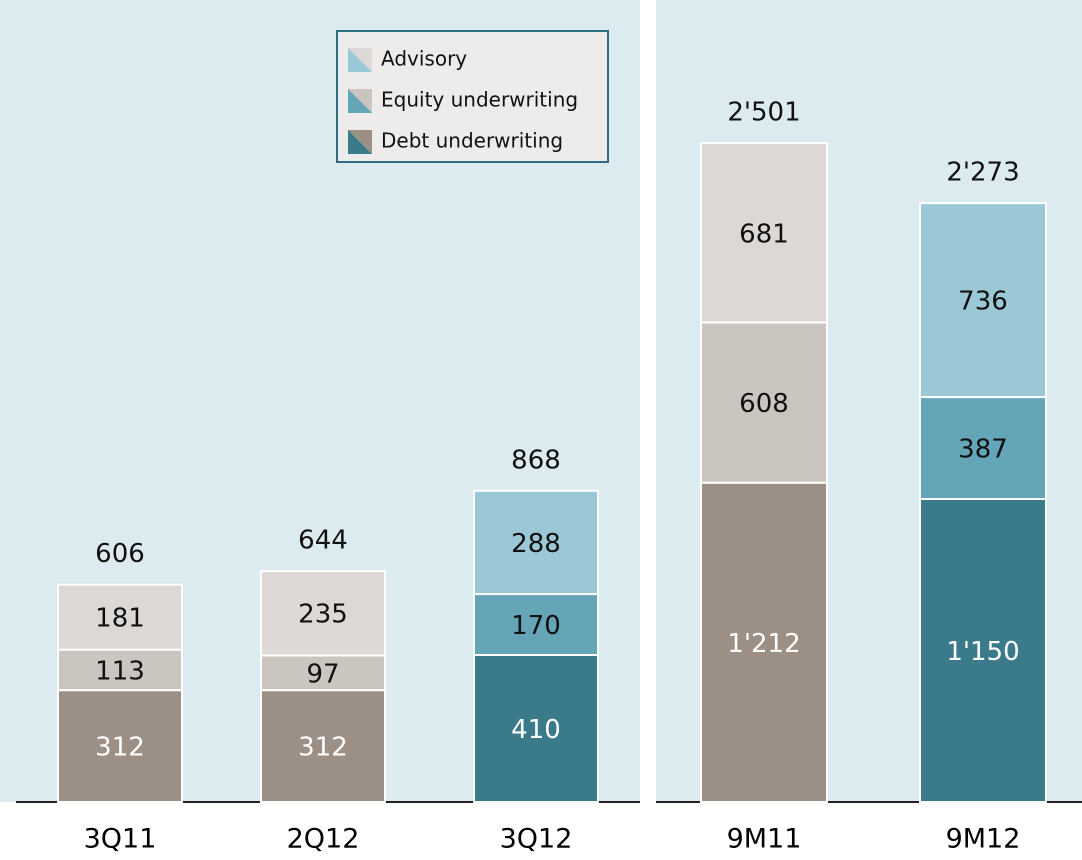  I want to click on value-label: 97, so click(322, 674).